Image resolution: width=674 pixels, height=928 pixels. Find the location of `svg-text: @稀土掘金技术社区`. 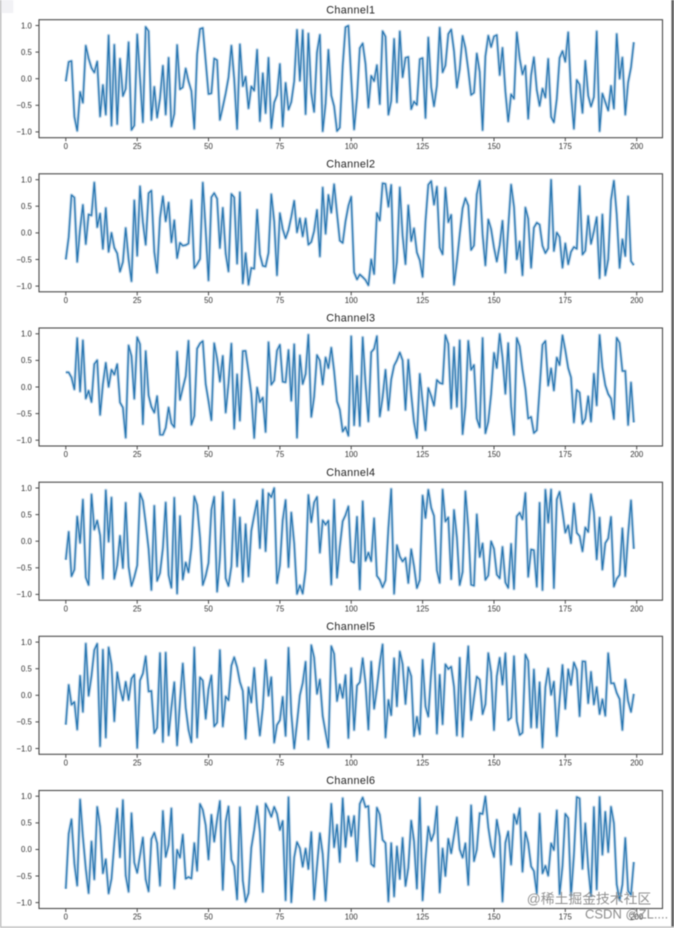

svg-text: @稀土掘金技术社区 is located at coordinates (589, 899).